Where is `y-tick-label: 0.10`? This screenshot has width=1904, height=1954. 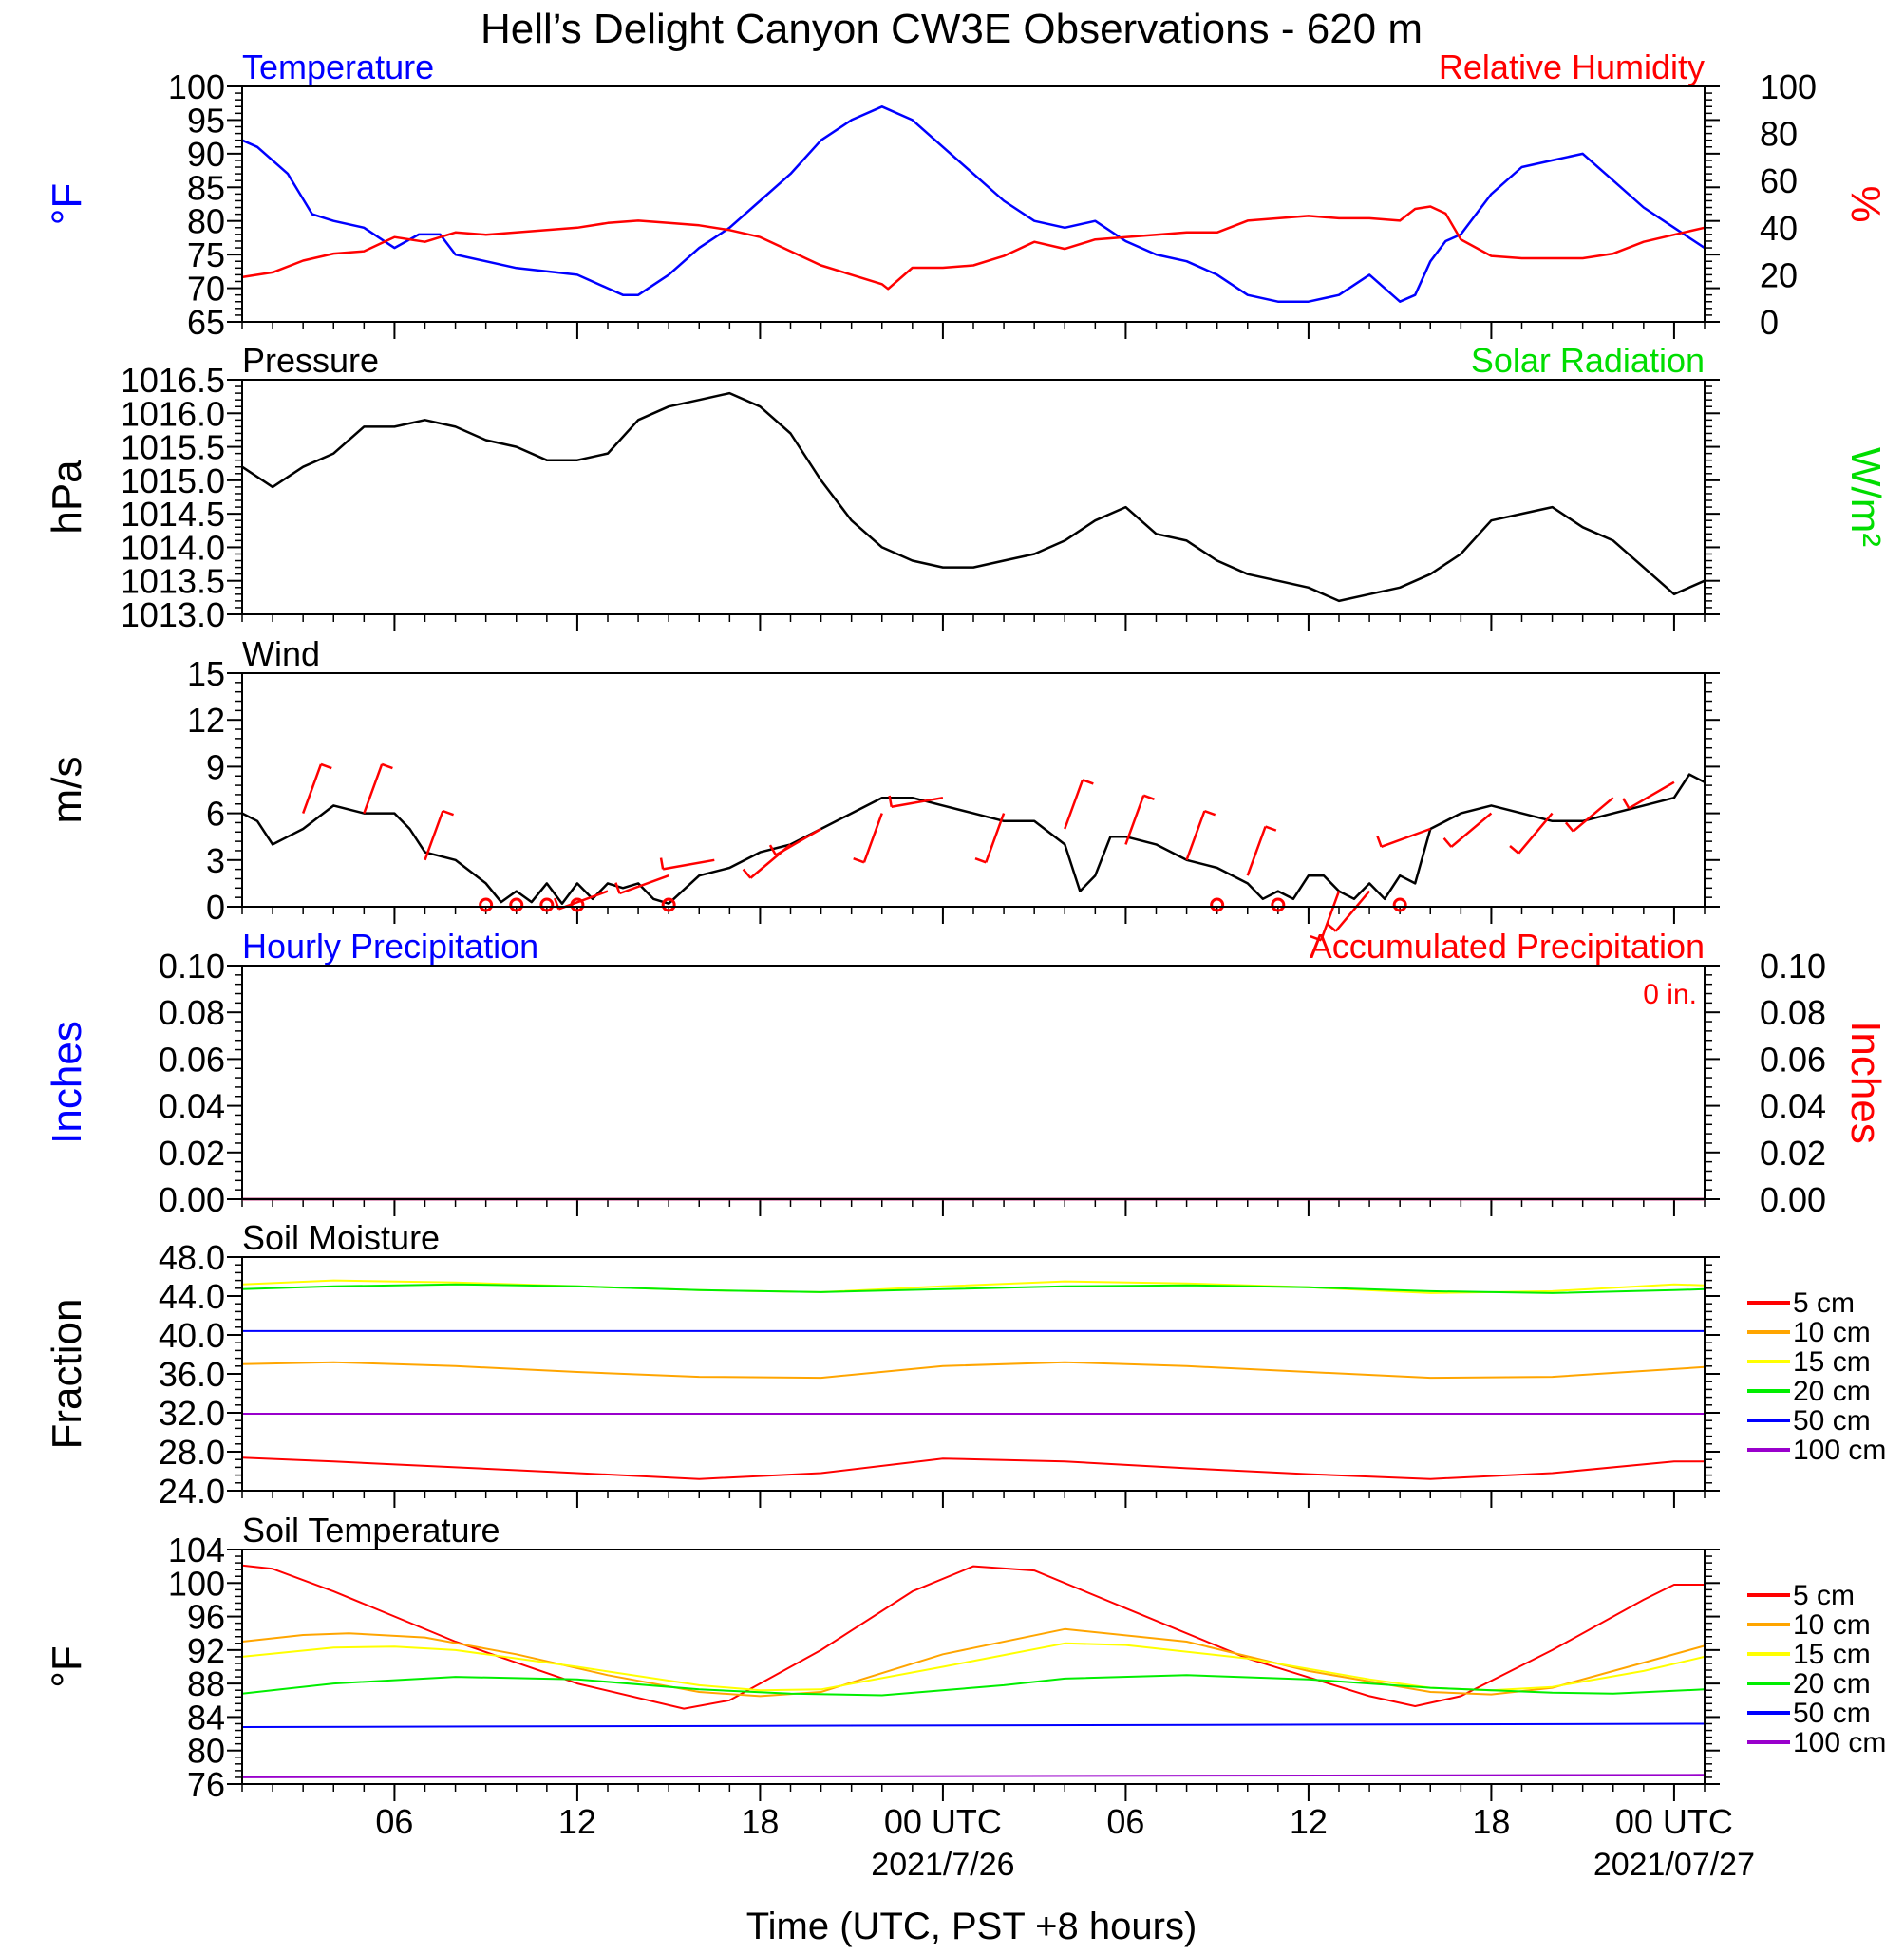
y-tick-label: 0.10 is located at coordinates (192, 966).